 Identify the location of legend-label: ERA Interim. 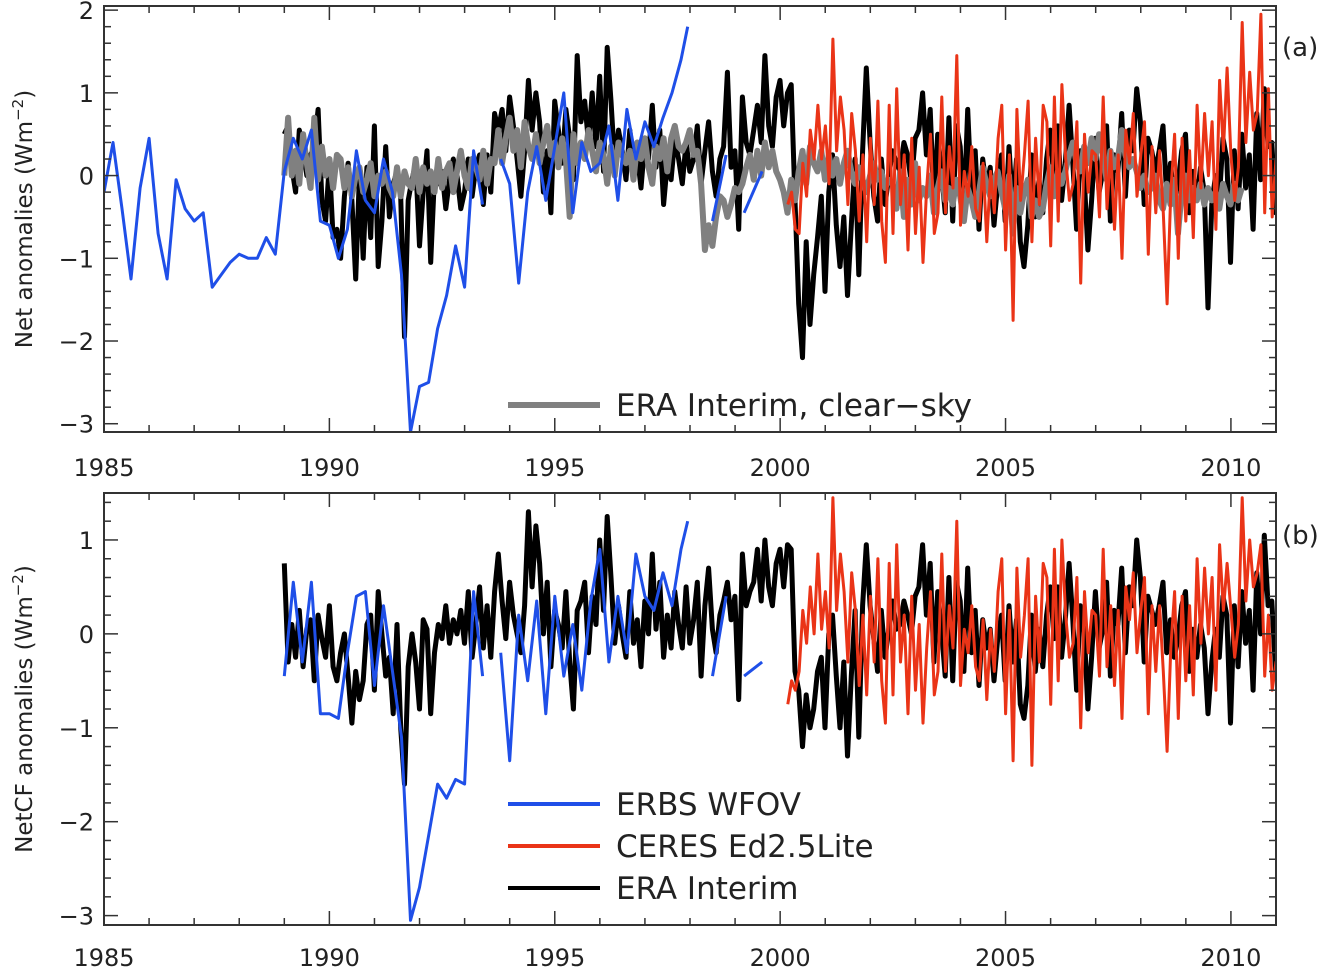
(707, 889).